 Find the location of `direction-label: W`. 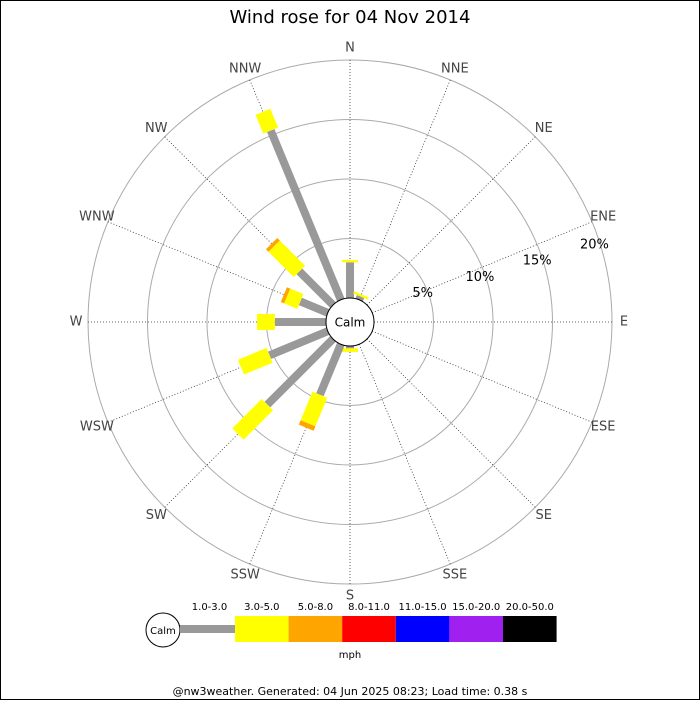

direction-label: W is located at coordinates (76, 322).